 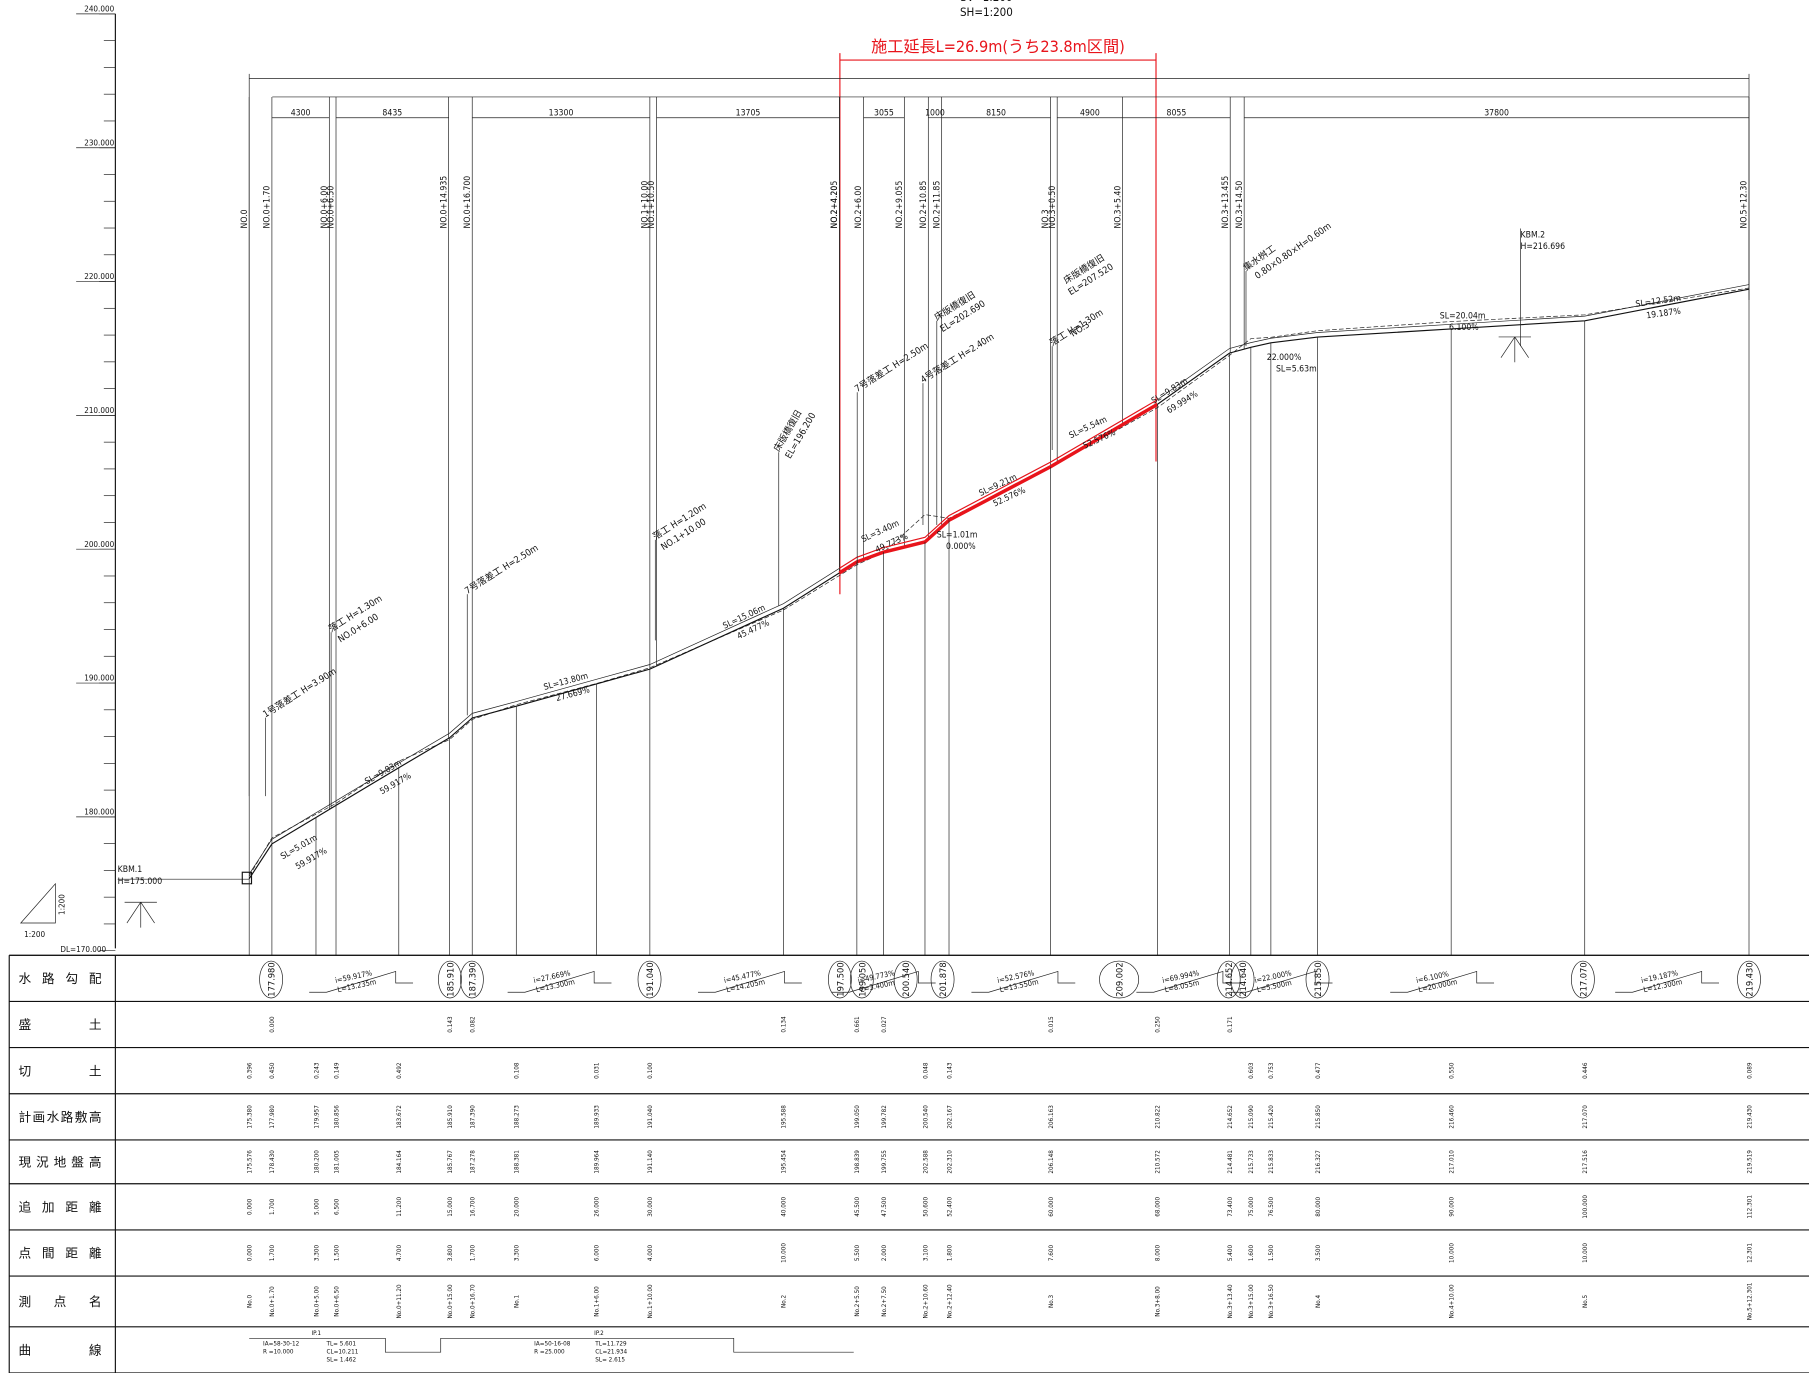 I want to click on cell-value: 26.000, so click(x=597, y=1206).